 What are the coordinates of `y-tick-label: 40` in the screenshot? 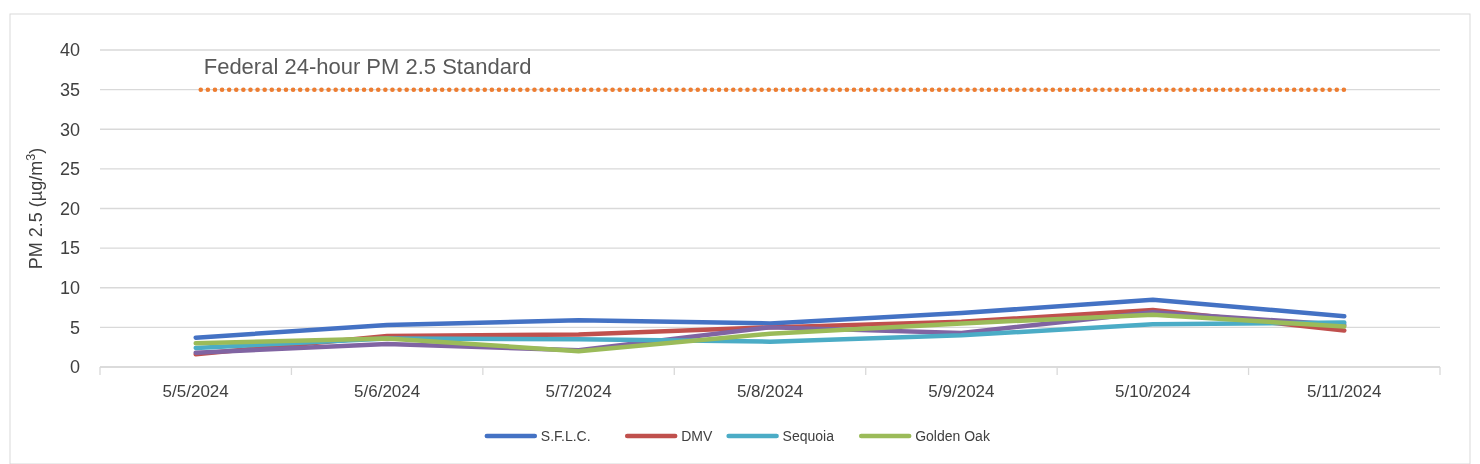 It's located at (69, 50).